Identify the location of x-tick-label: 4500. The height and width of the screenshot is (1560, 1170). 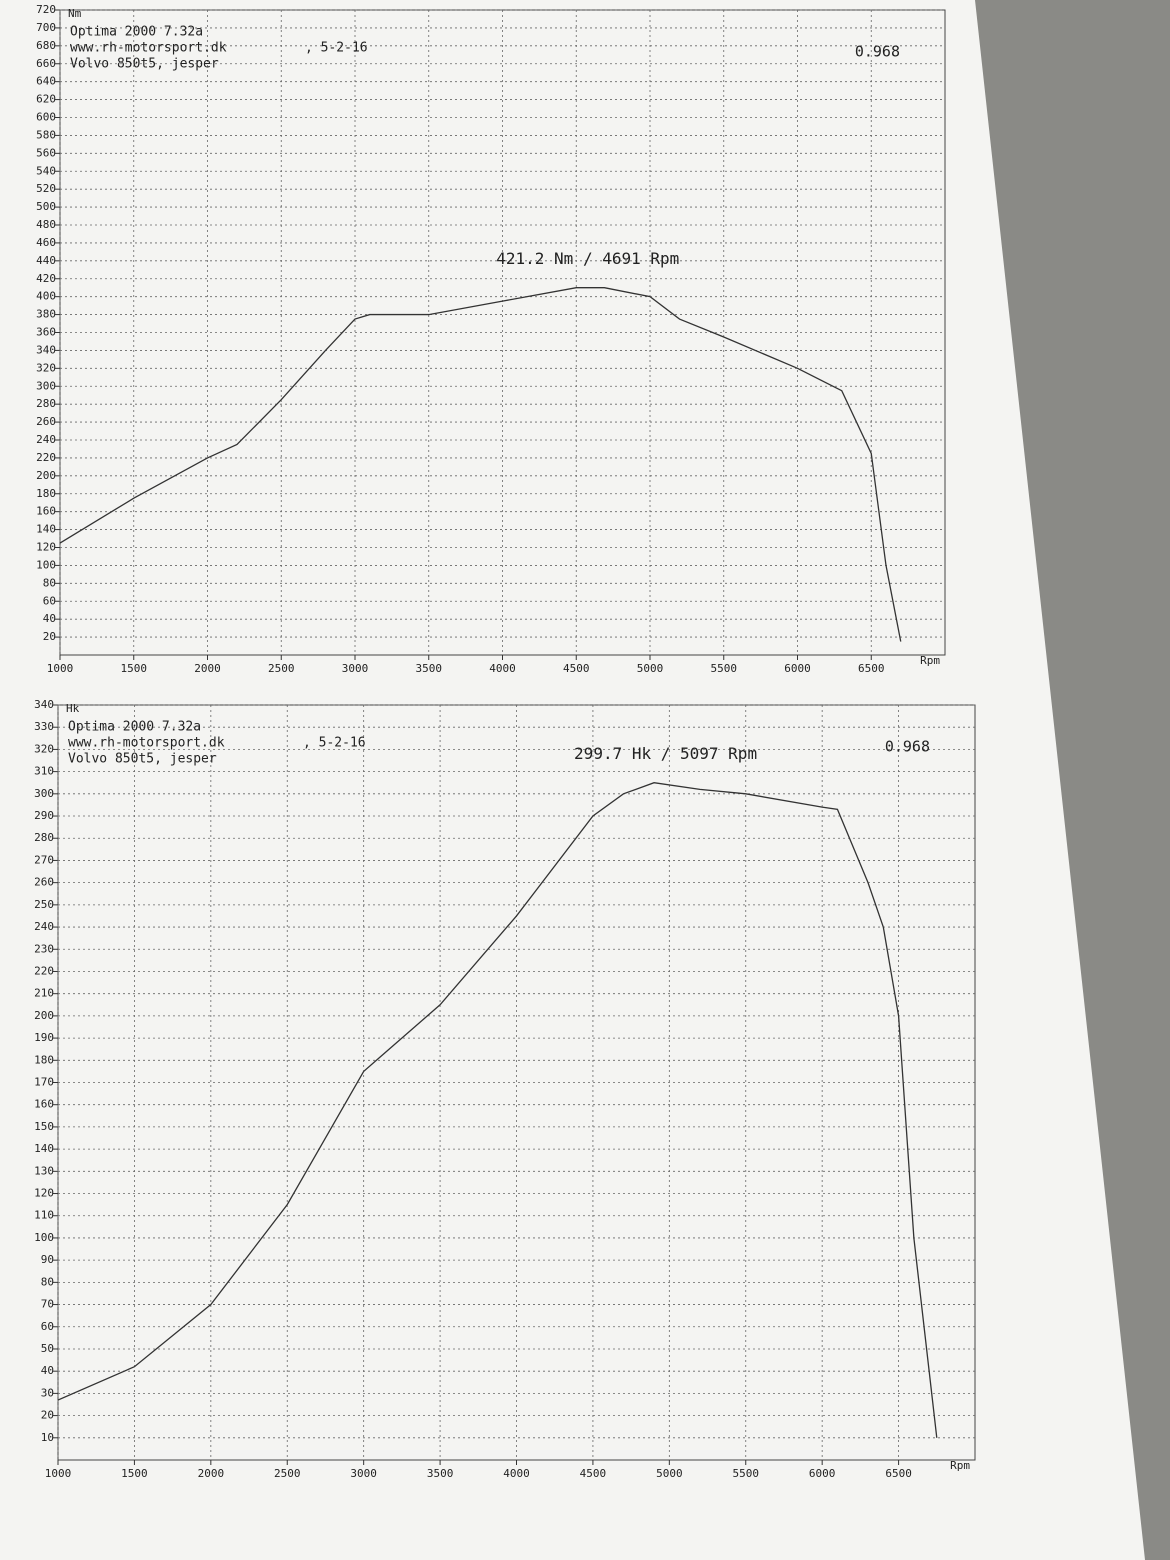
(593, 1473).